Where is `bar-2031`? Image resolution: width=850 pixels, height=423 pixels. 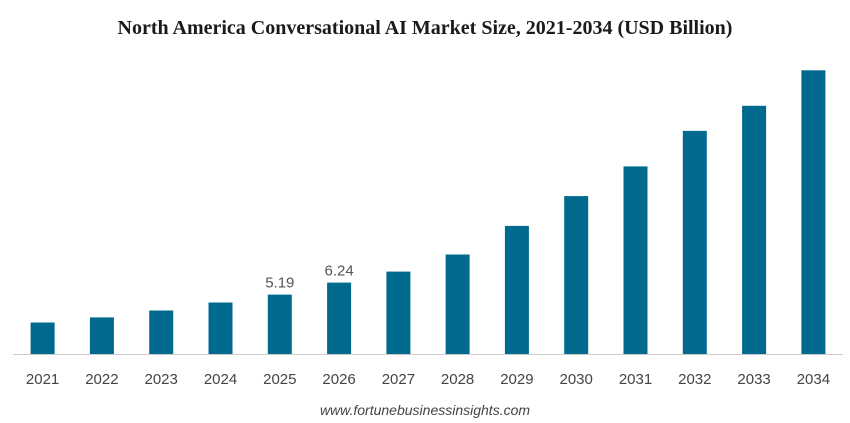 bar-2031 is located at coordinates (635, 260).